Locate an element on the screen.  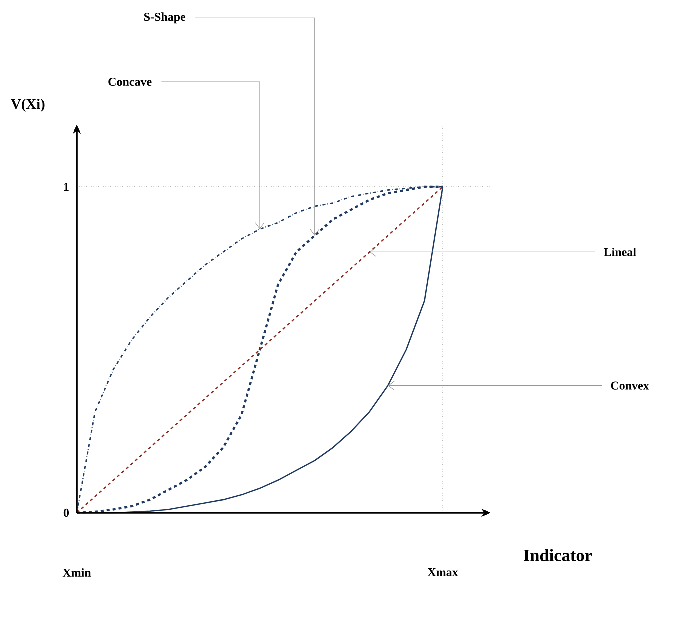
text: Concave is located at coordinates (130, 82).